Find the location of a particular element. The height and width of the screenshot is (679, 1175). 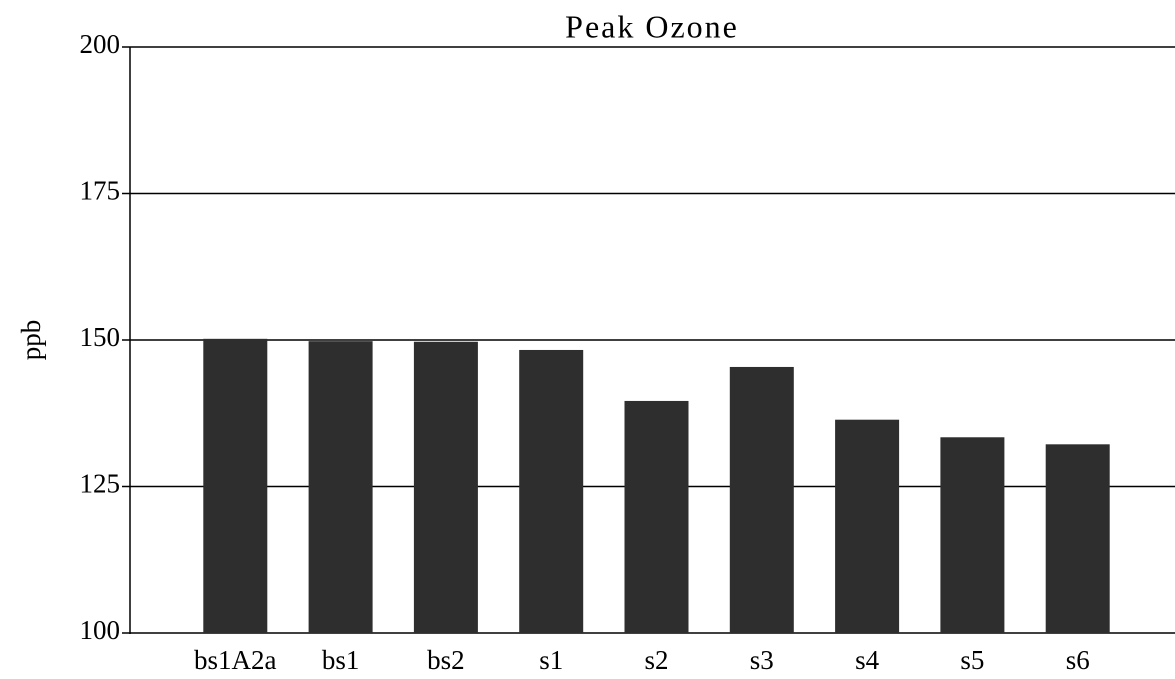

y-tick-label: 150 is located at coordinates (100, 337).